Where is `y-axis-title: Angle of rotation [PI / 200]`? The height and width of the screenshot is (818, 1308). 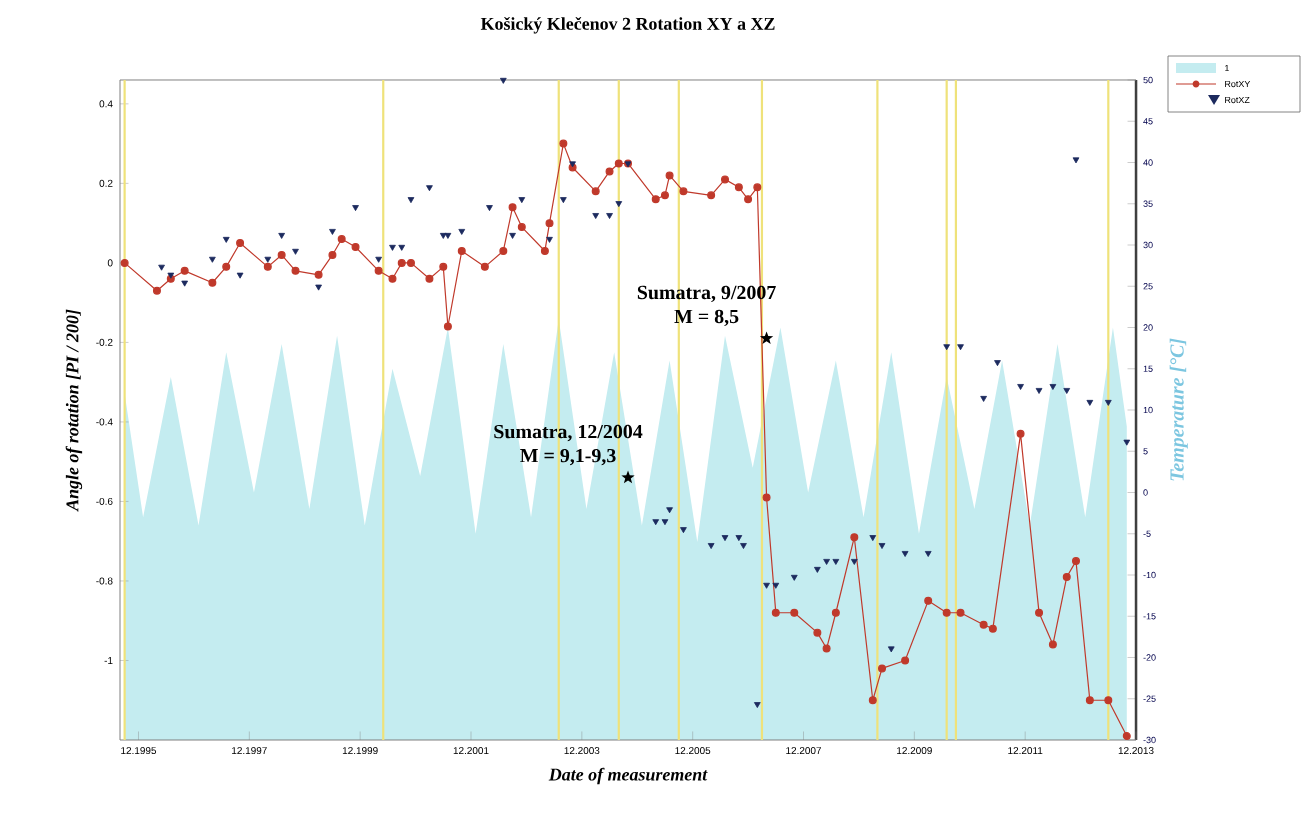 y-axis-title: Angle of rotation [PI / 200] is located at coordinates (74, 410).